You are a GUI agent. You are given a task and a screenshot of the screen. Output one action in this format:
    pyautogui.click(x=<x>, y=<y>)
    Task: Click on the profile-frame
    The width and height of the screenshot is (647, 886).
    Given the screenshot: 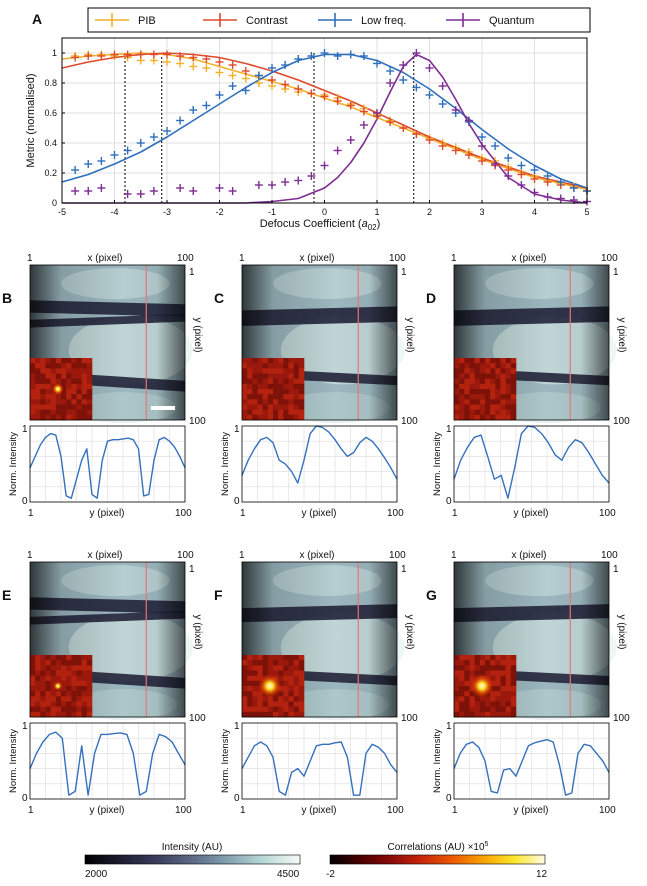 What is the action you would take?
    pyautogui.click(x=319, y=761)
    